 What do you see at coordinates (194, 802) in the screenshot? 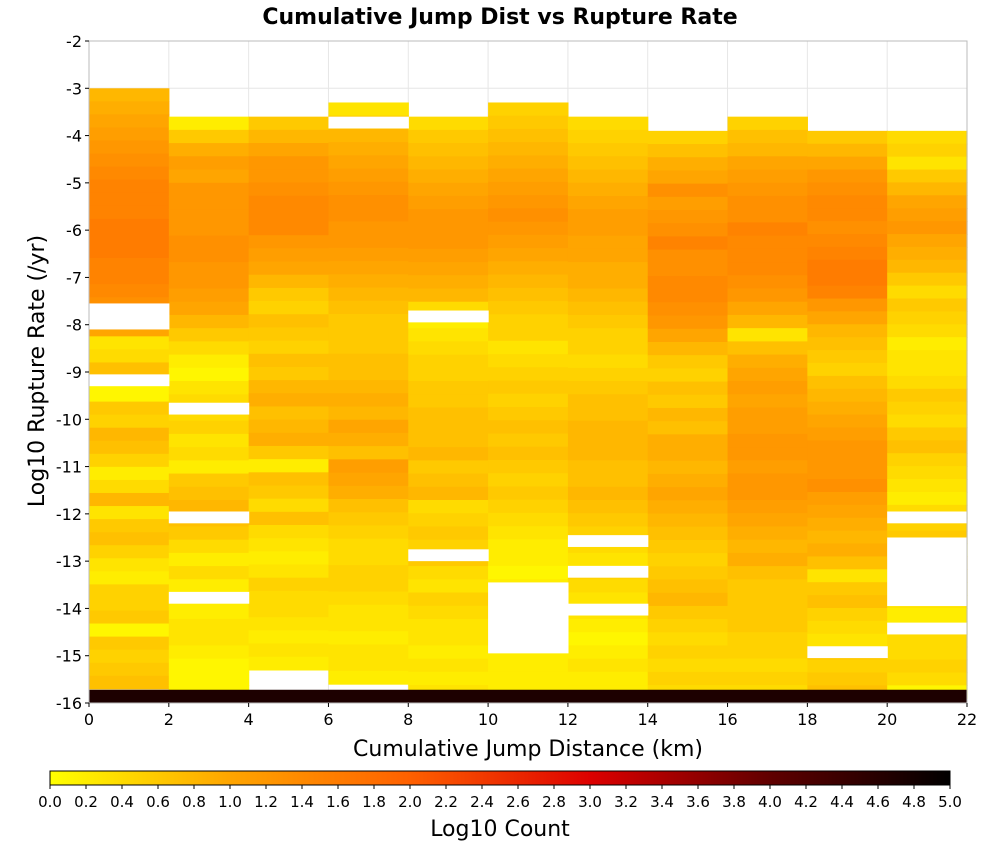
I see `colorbar-tick-label: 0.8` at bounding box center [194, 802].